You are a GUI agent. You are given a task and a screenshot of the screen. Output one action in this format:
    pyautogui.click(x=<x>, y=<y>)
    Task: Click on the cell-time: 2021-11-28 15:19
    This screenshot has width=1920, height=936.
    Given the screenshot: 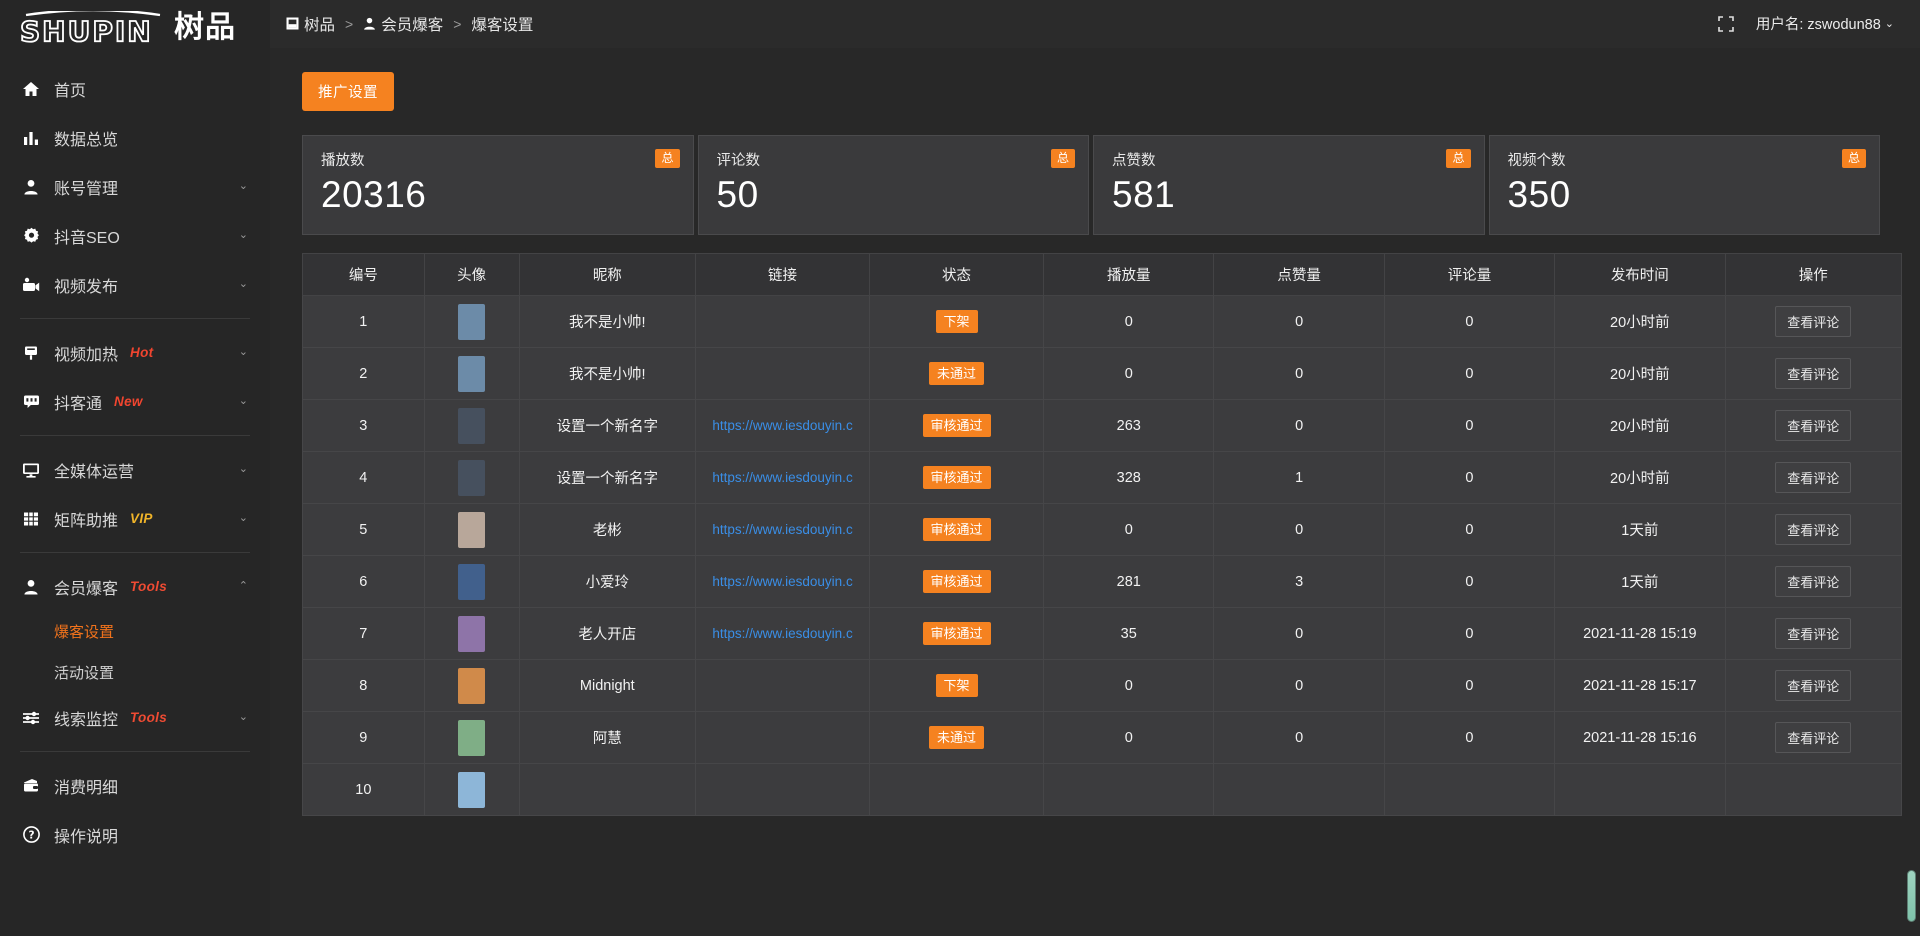 What is the action you would take?
    pyautogui.click(x=1640, y=633)
    